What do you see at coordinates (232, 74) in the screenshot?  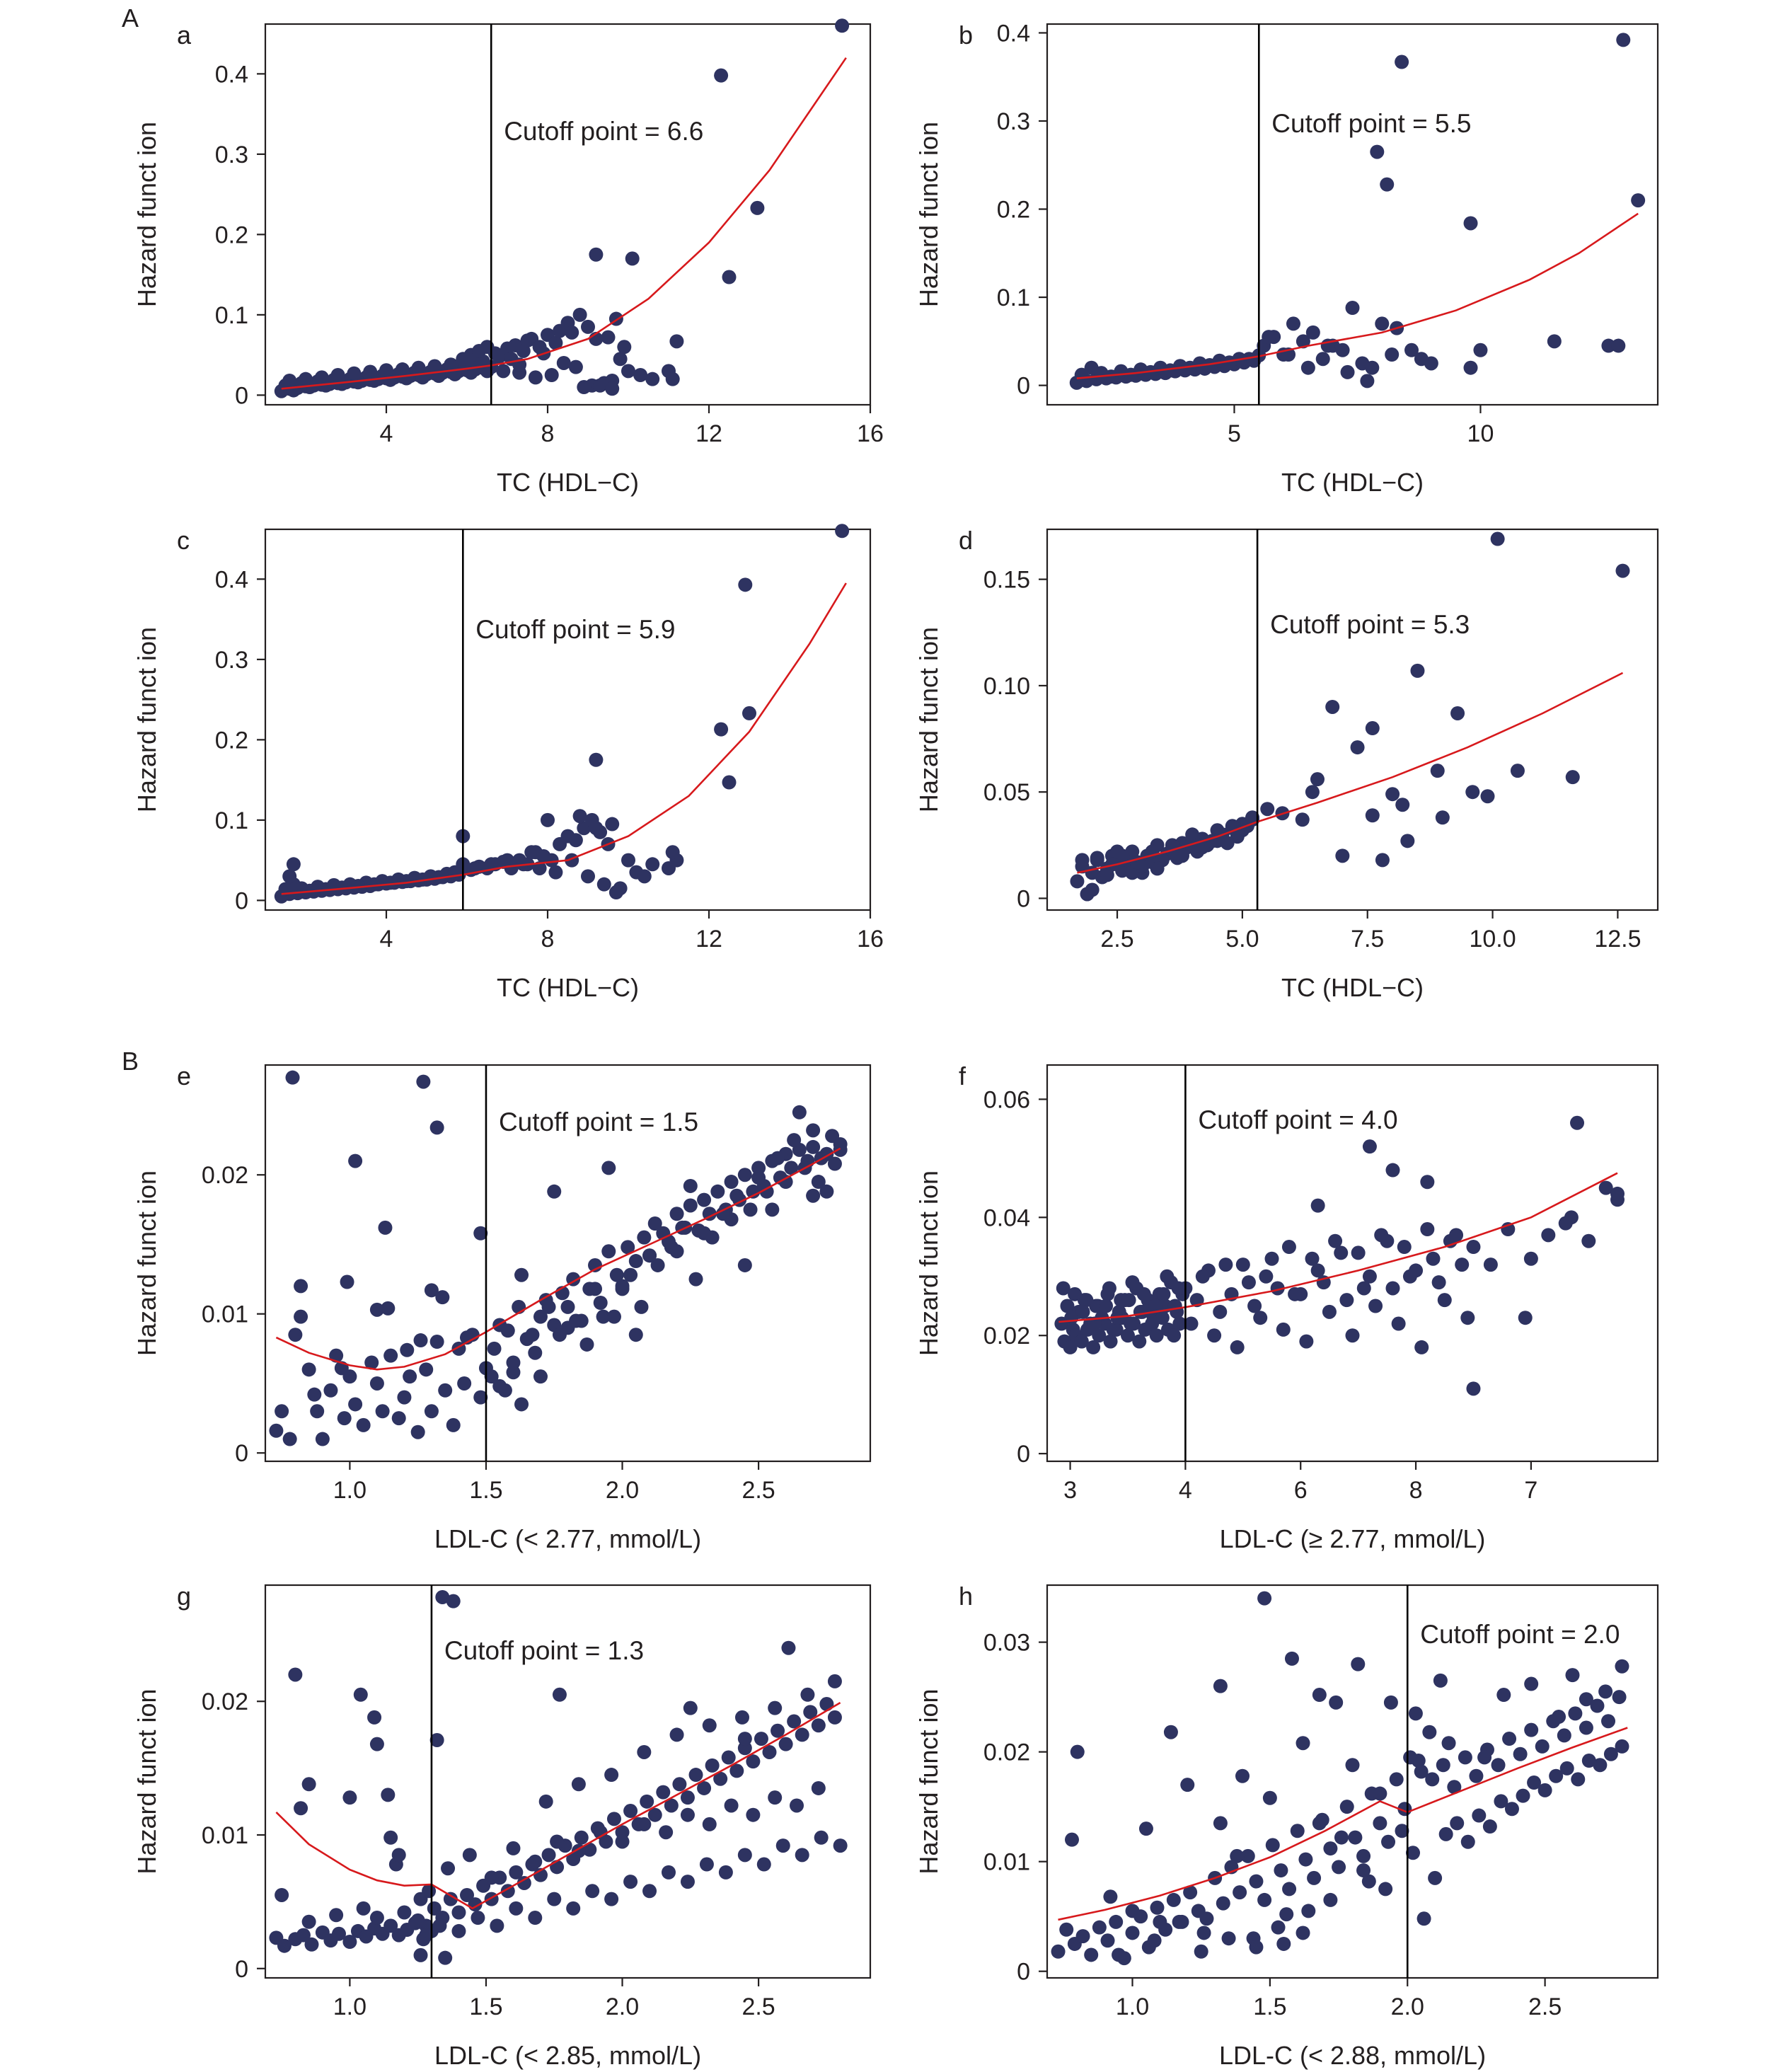 I see `y-tick-label: 0.4` at bounding box center [232, 74].